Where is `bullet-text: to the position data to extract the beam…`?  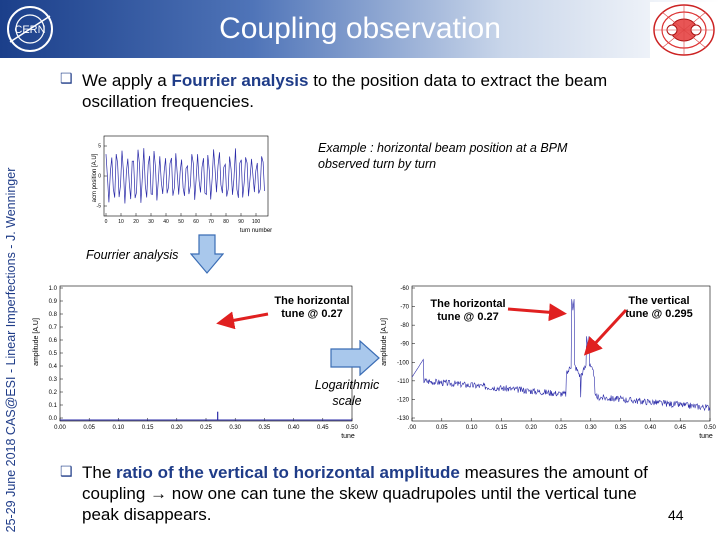 bullet-text: to the position data to extract the beam… is located at coordinates (345, 91).